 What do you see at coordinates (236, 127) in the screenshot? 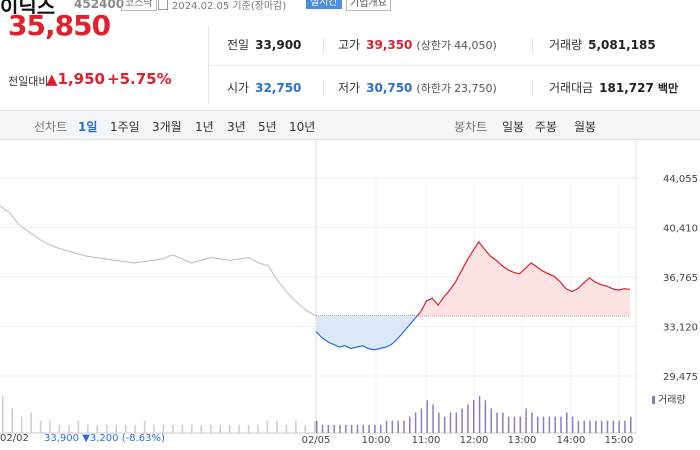
I see `tab-period-3y: 3년` at bounding box center [236, 127].